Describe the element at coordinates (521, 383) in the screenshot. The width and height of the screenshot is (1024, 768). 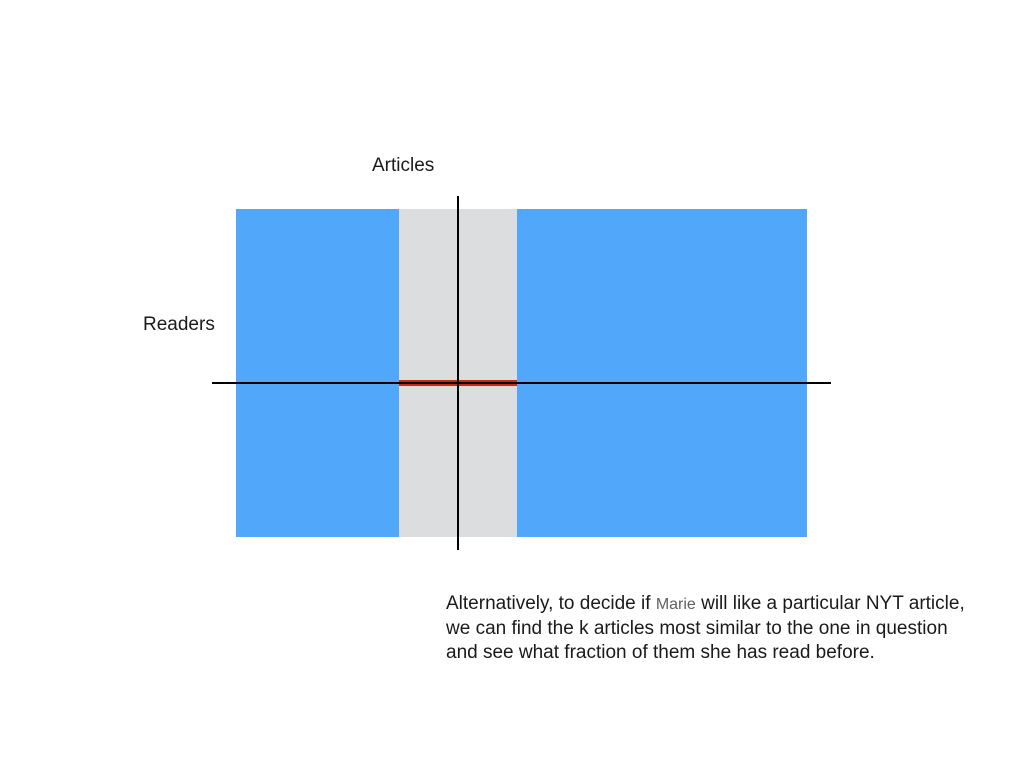
I see `reader-axis-line` at that location.